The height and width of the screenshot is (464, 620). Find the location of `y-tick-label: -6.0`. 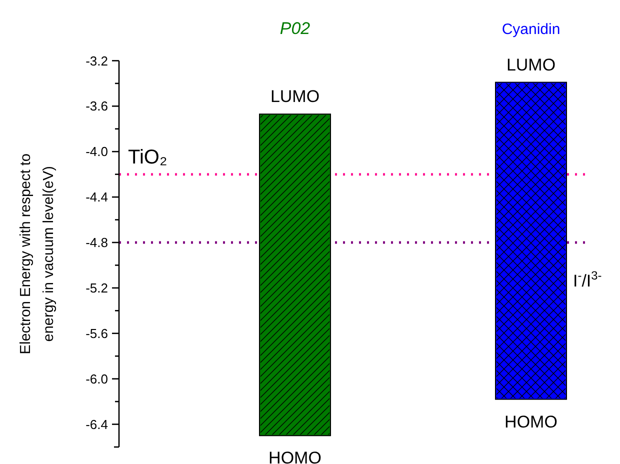

y-tick-label: -6.0 is located at coordinates (97, 378).